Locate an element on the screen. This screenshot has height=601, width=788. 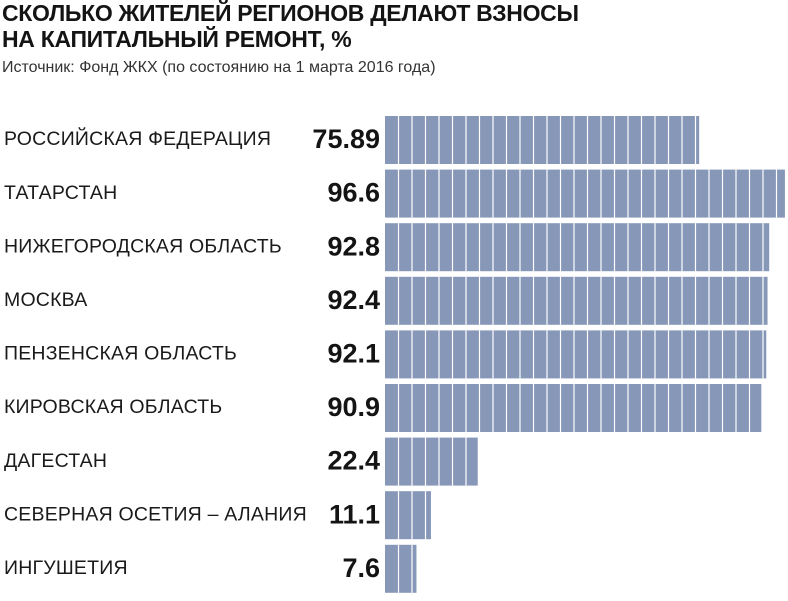
category-label: ДАГЕСТАН is located at coordinates (55, 461).